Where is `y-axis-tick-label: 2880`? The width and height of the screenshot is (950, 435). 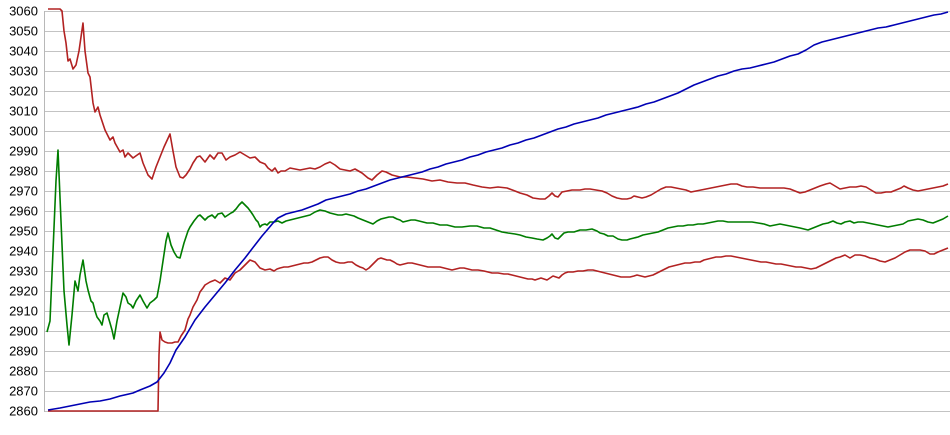
y-axis-tick-label: 2880 is located at coordinates (23, 371).